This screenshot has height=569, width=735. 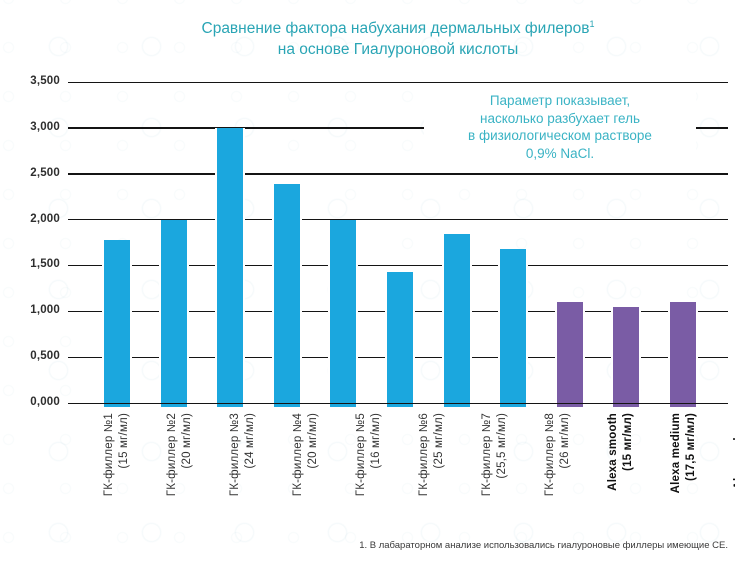 I want to click on x-axis-label-slot: ГК-филлер №6 (25 мг/мл), so click(x=432, y=479).